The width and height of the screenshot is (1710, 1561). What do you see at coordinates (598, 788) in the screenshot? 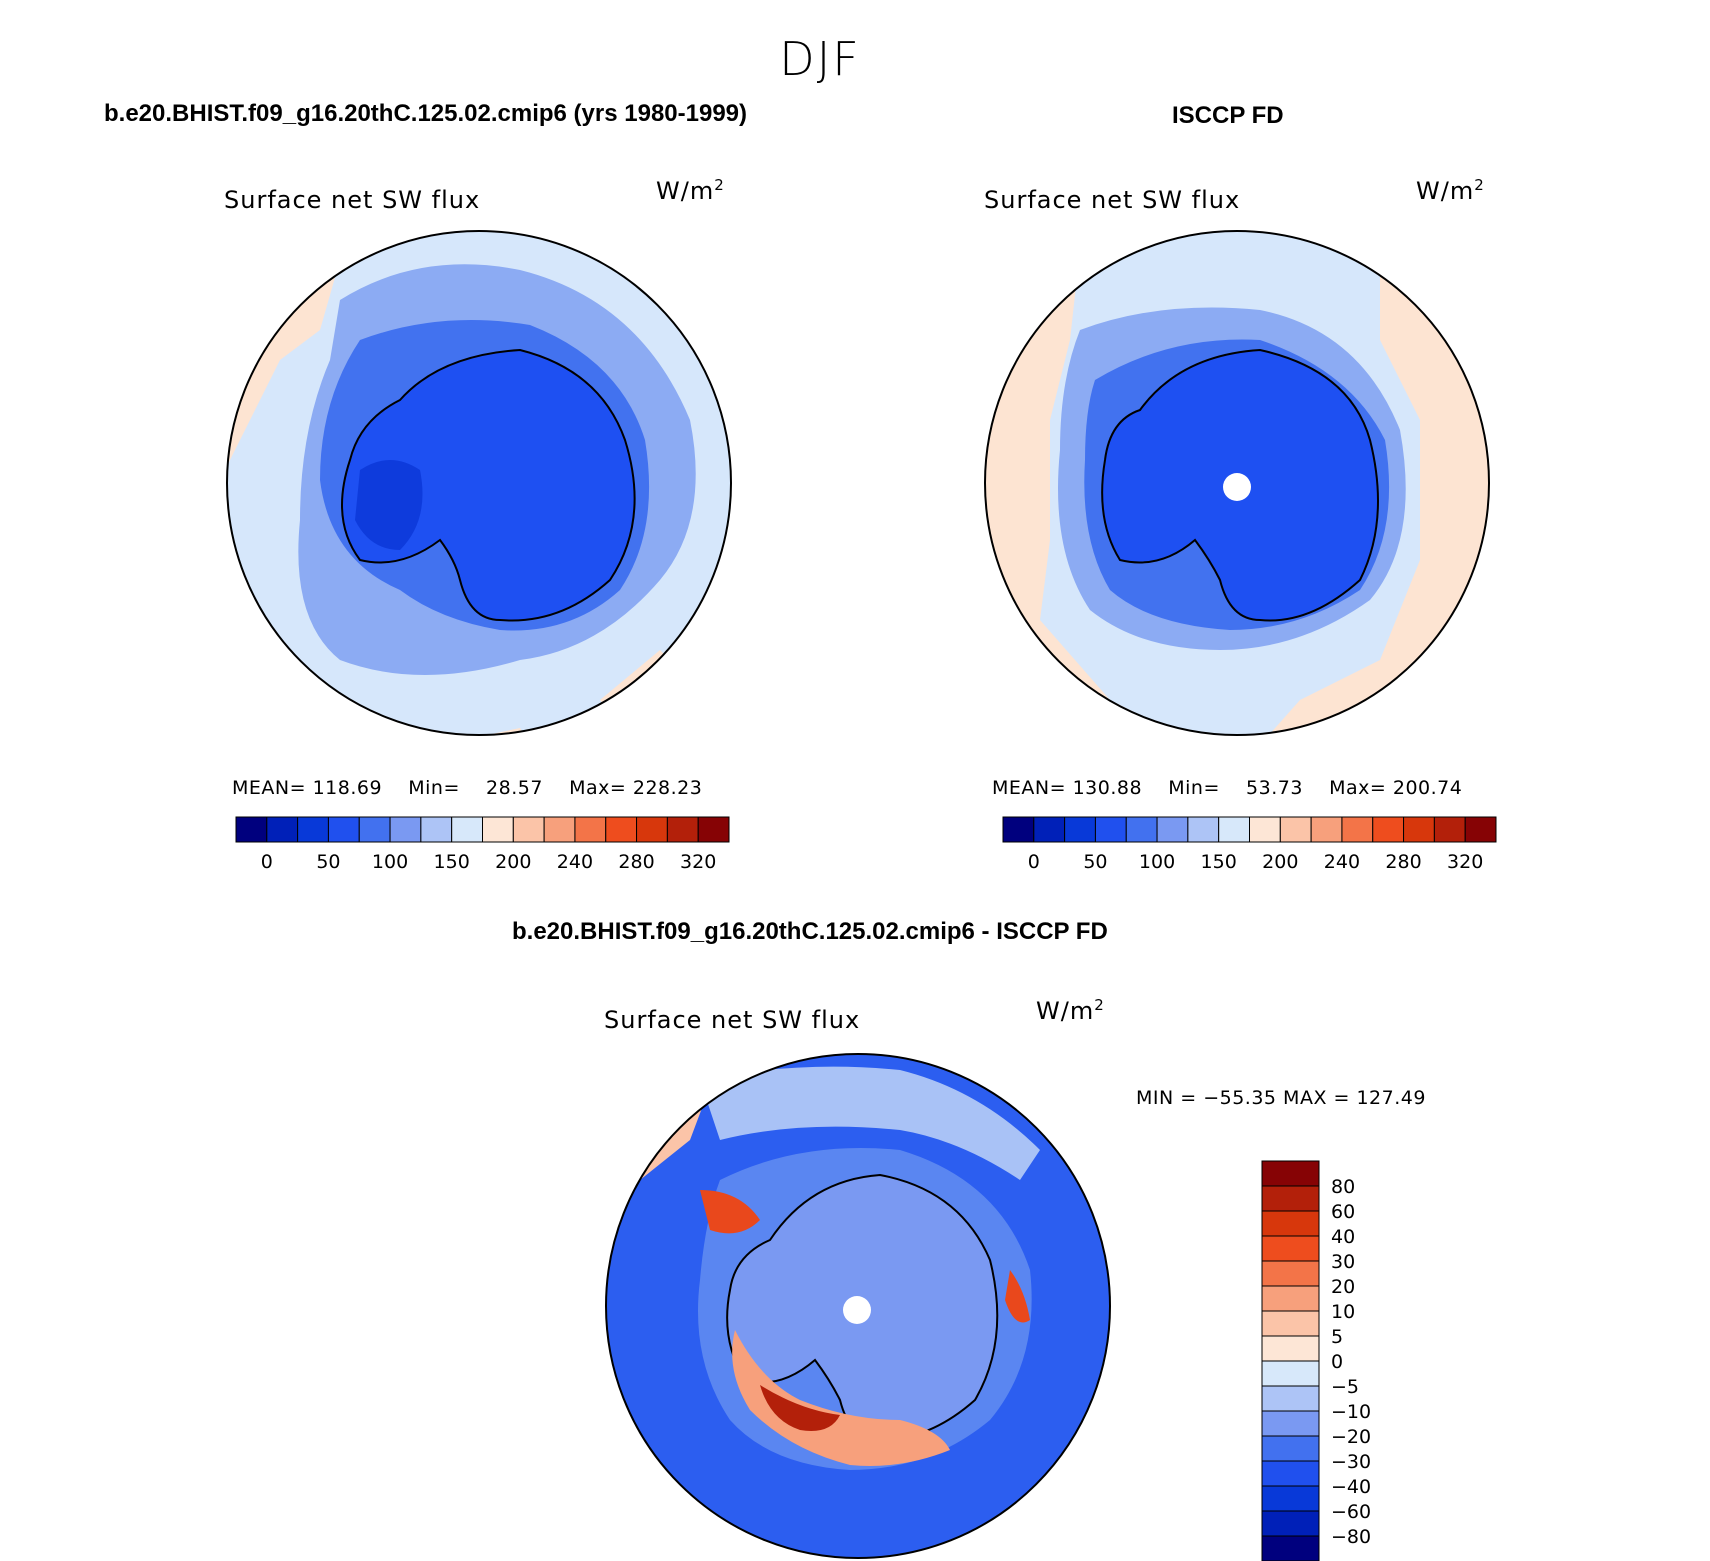
I see `panel1-max-label: Max=` at bounding box center [598, 788].